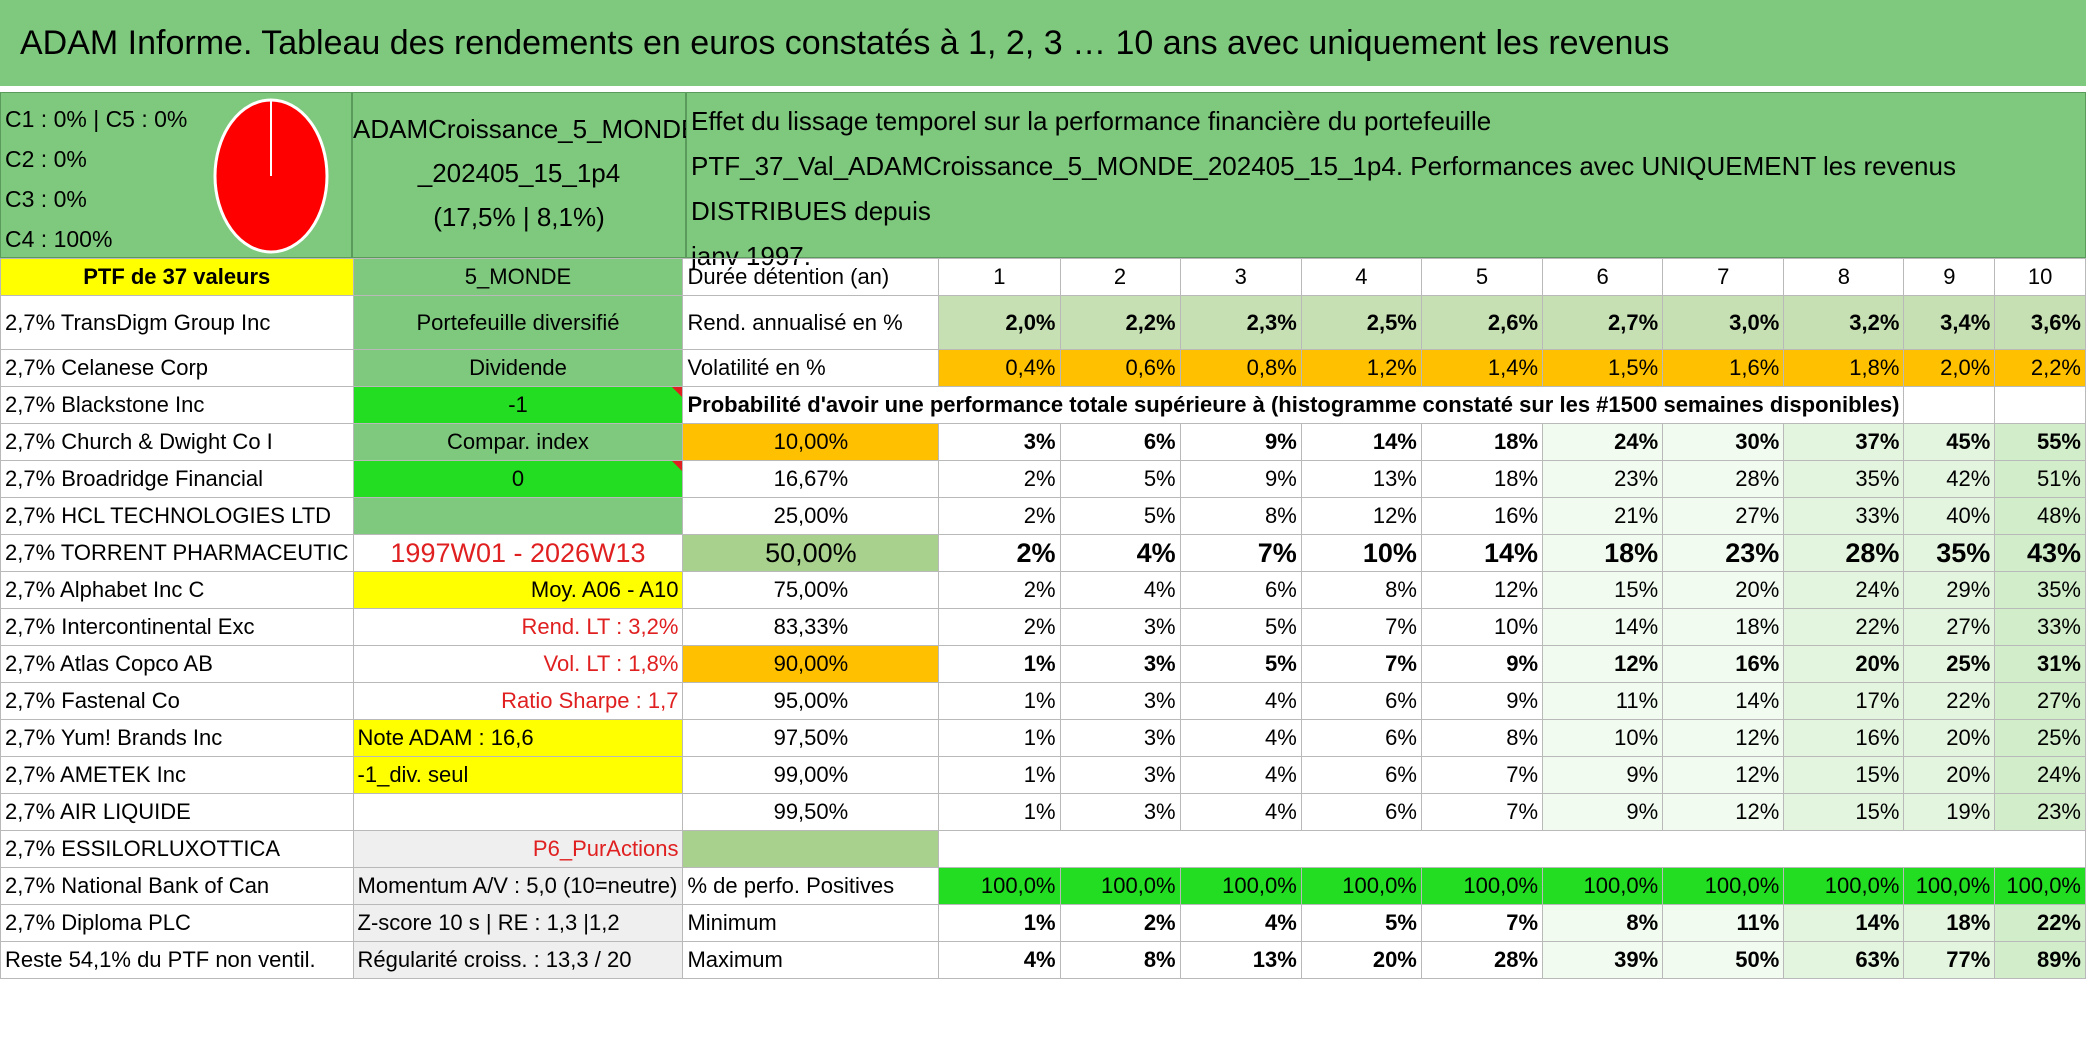 This screenshot has width=2086, height=1044. Describe the element at coordinates (1844, 960) in the screenshot. I see `max-value-cell: 63%` at that location.